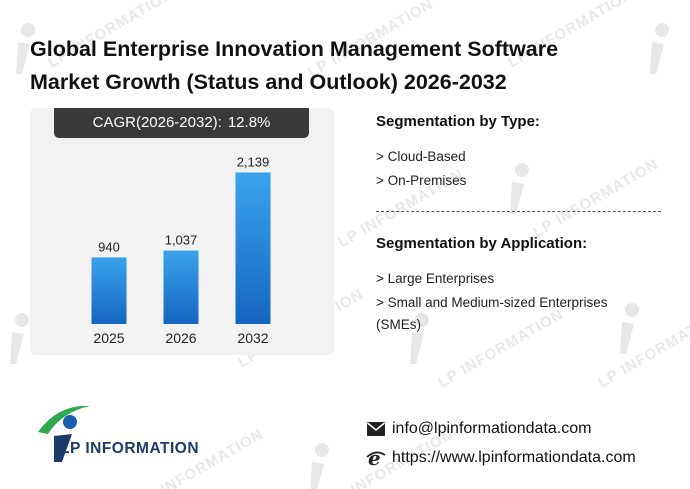 The height and width of the screenshot is (489, 690). Describe the element at coordinates (435, 278) in the screenshot. I see `segmentation-application-item: > Large Enterprises` at that location.